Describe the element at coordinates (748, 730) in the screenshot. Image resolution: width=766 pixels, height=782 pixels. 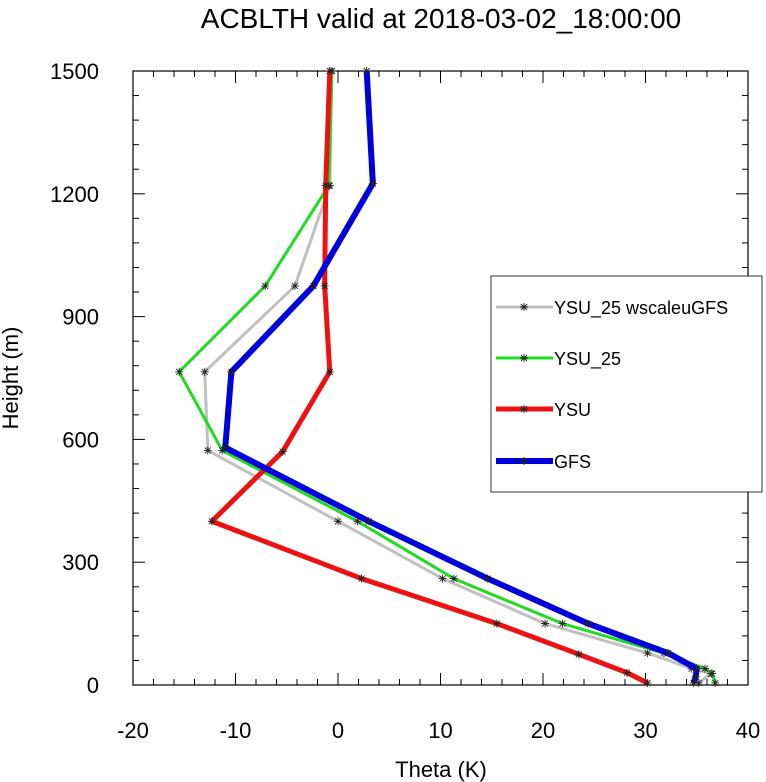
I see `x-tick-label: 40` at that location.